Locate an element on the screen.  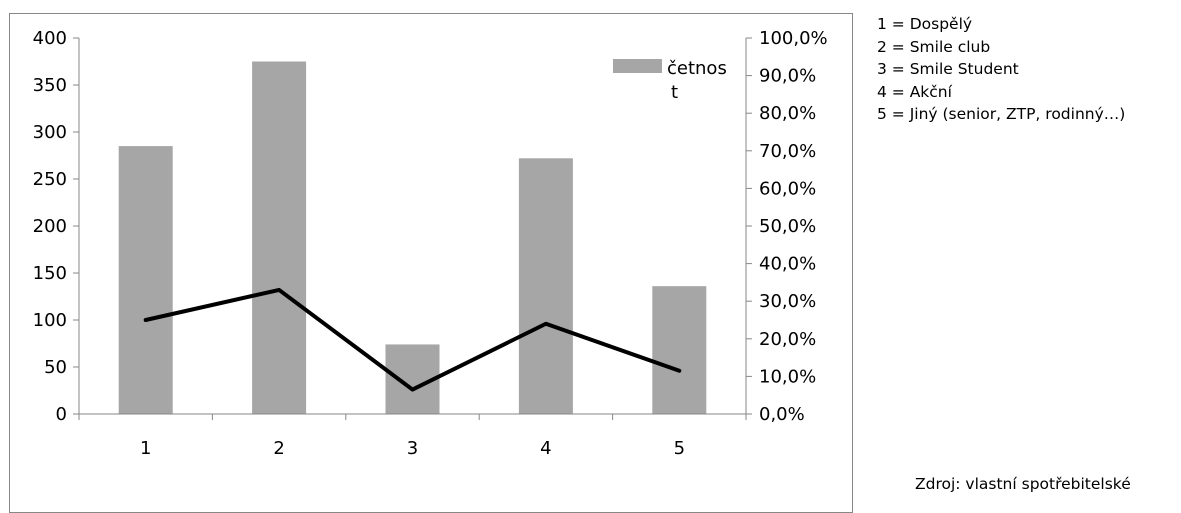
y-right-tick-label: 60,0% is located at coordinates (787, 188).